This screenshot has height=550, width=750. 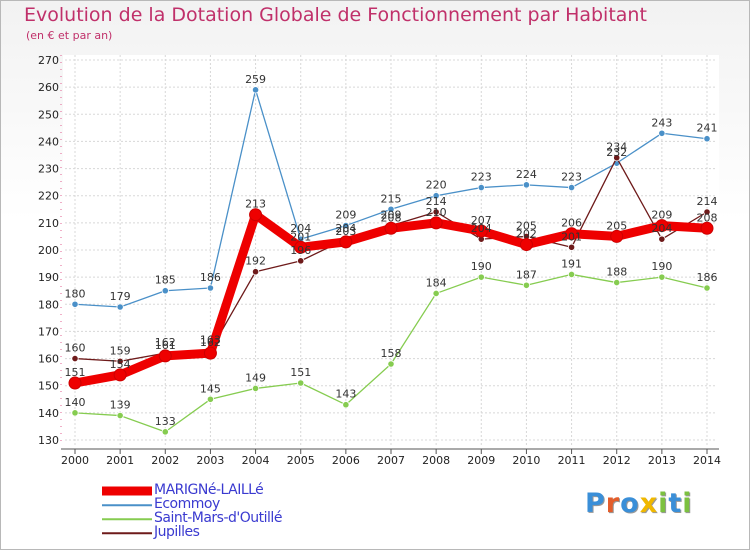 I want to click on proxiti-logo: Proxiti, so click(x=639, y=503).